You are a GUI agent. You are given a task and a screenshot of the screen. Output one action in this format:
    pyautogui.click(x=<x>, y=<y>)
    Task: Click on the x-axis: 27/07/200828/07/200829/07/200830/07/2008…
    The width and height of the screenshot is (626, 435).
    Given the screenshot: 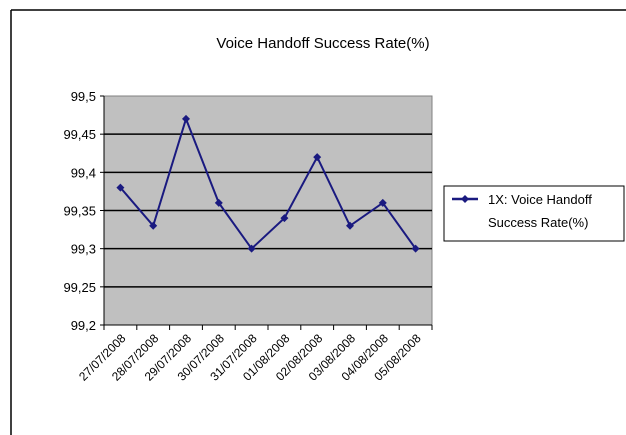 What is the action you would take?
    pyautogui.click(x=254, y=354)
    